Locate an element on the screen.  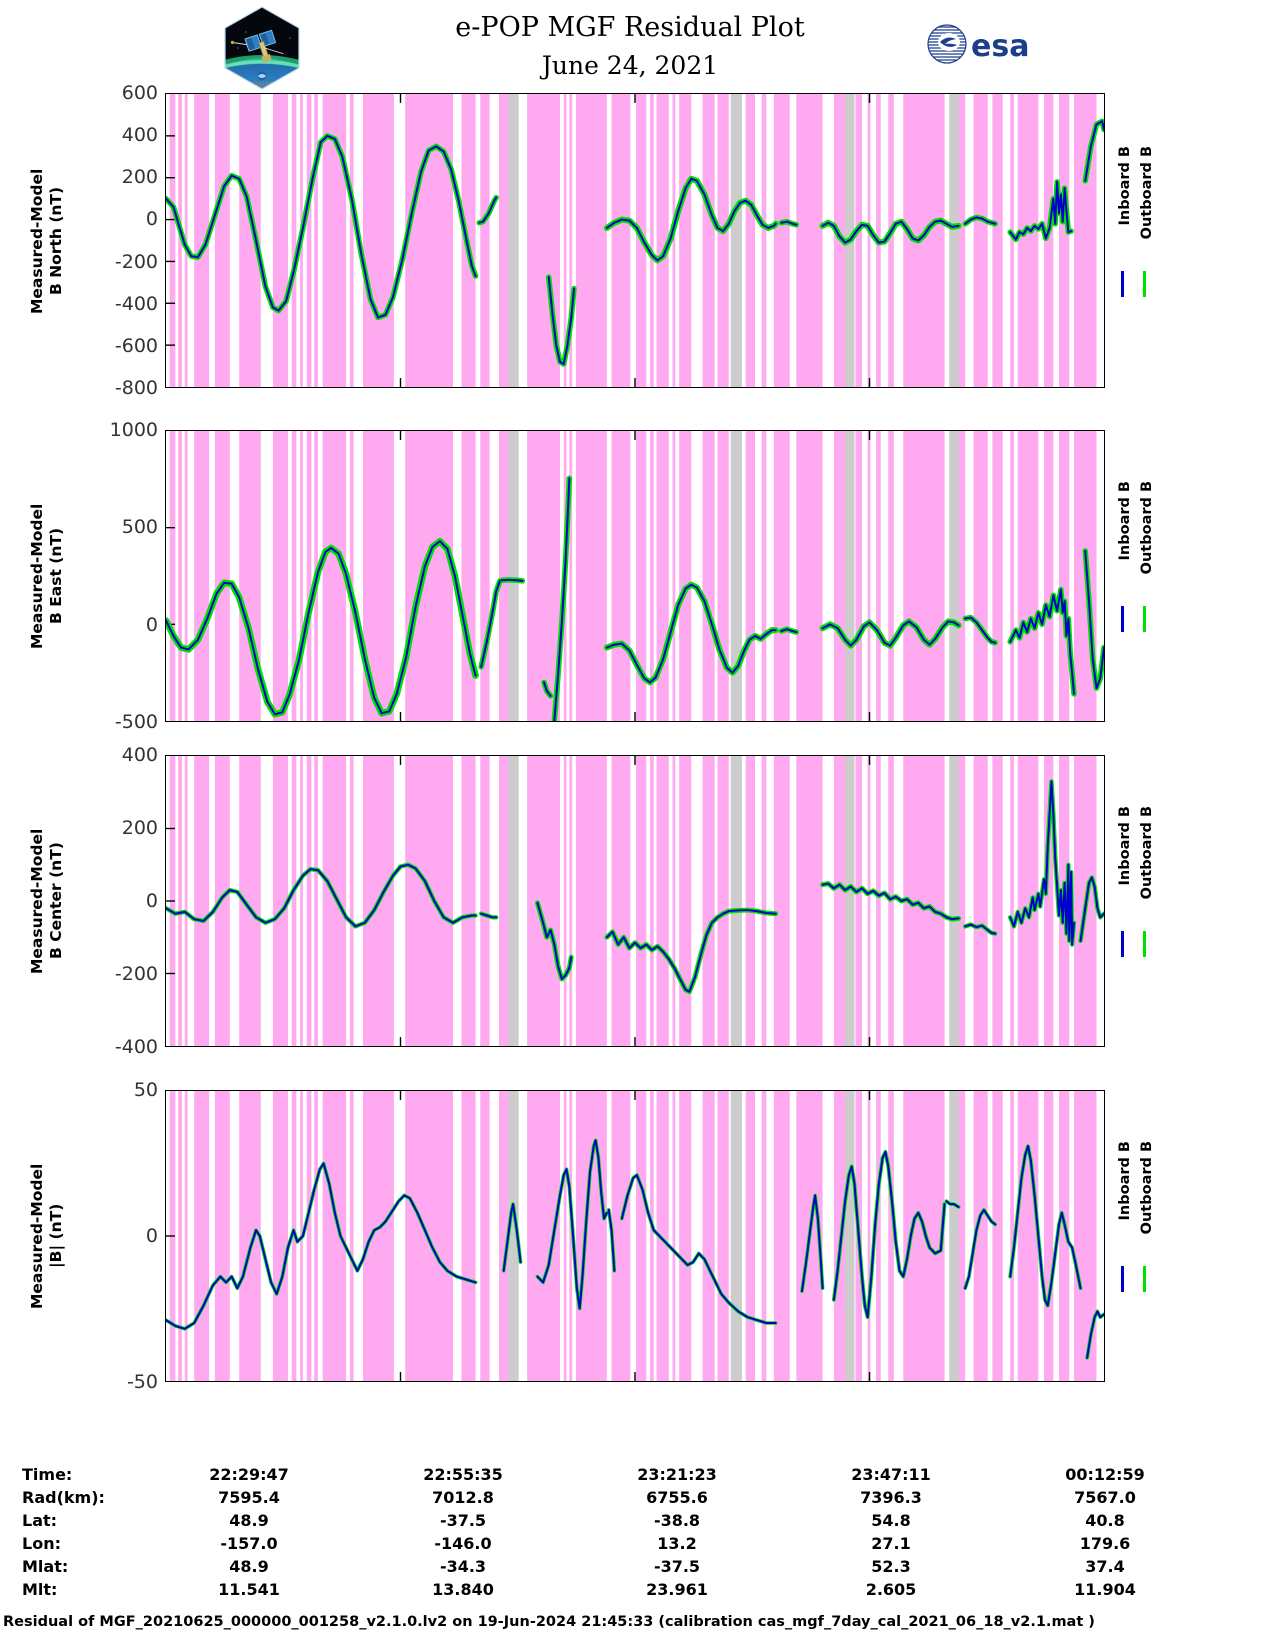
ytick-label: -500 is located at coordinates (136, 722).